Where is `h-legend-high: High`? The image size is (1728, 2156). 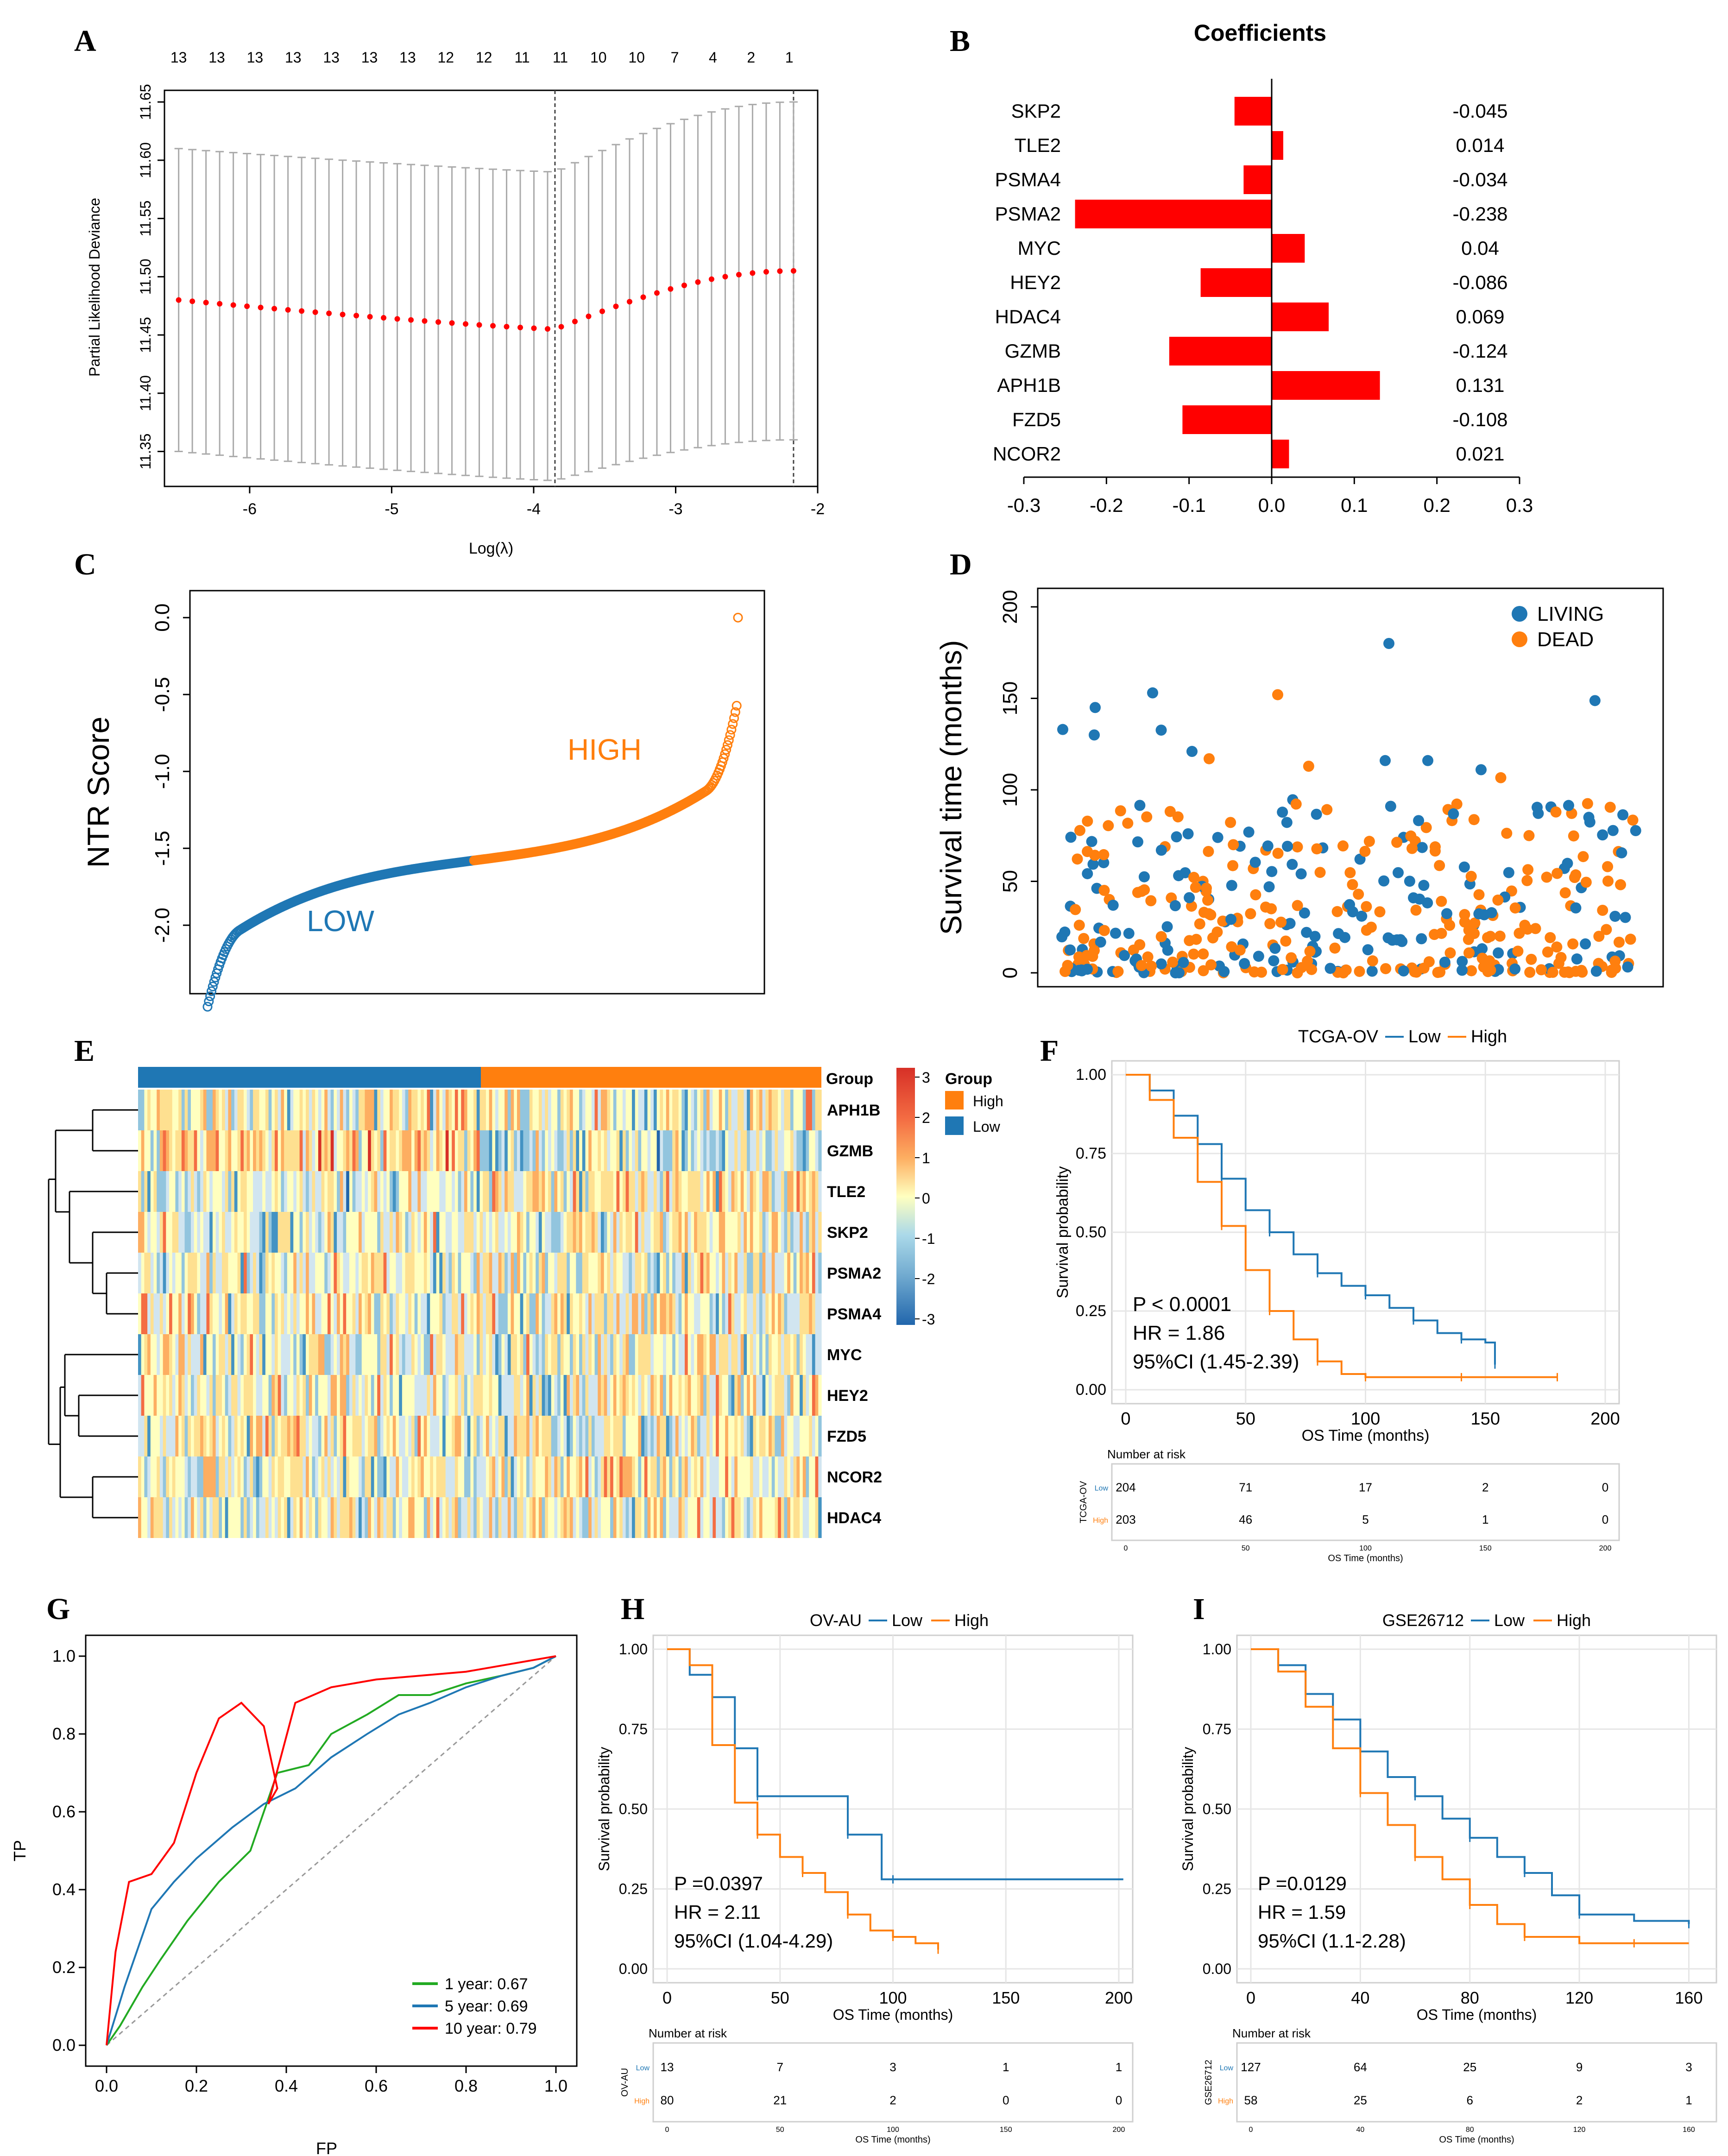
h-legend-high: High is located at coordinates (971, 1620).